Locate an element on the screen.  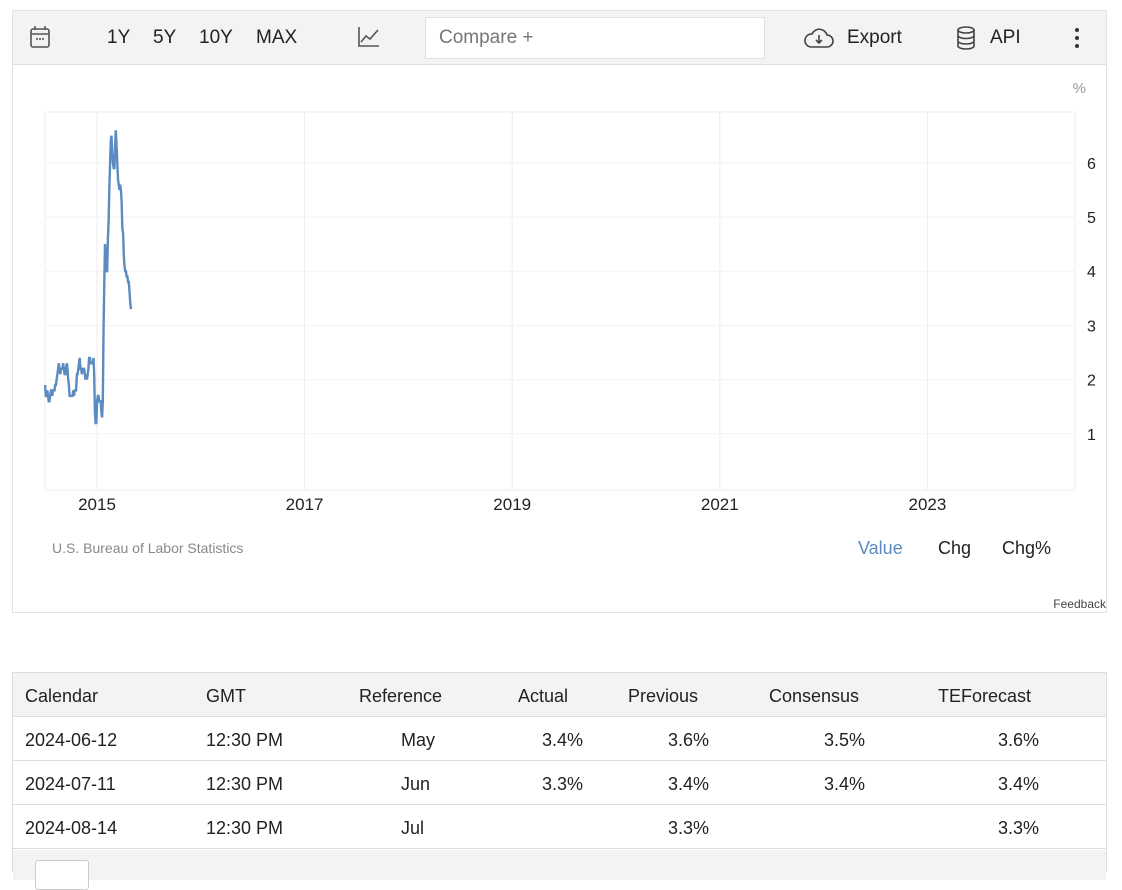
cloud-download-icon is located at coordinates (819, 38).